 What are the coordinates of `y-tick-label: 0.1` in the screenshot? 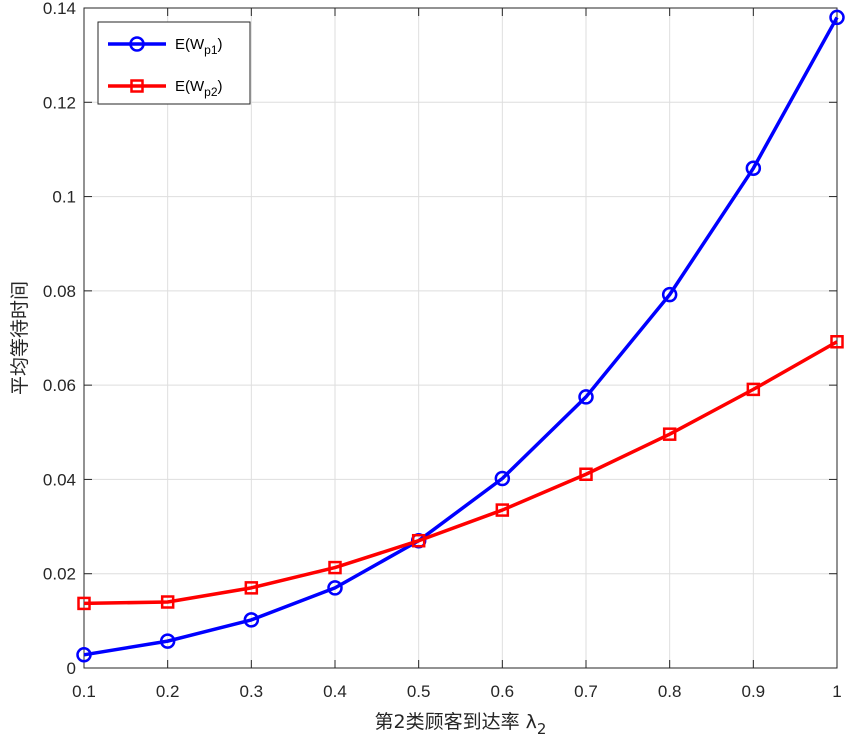 It's located at (64, 197).